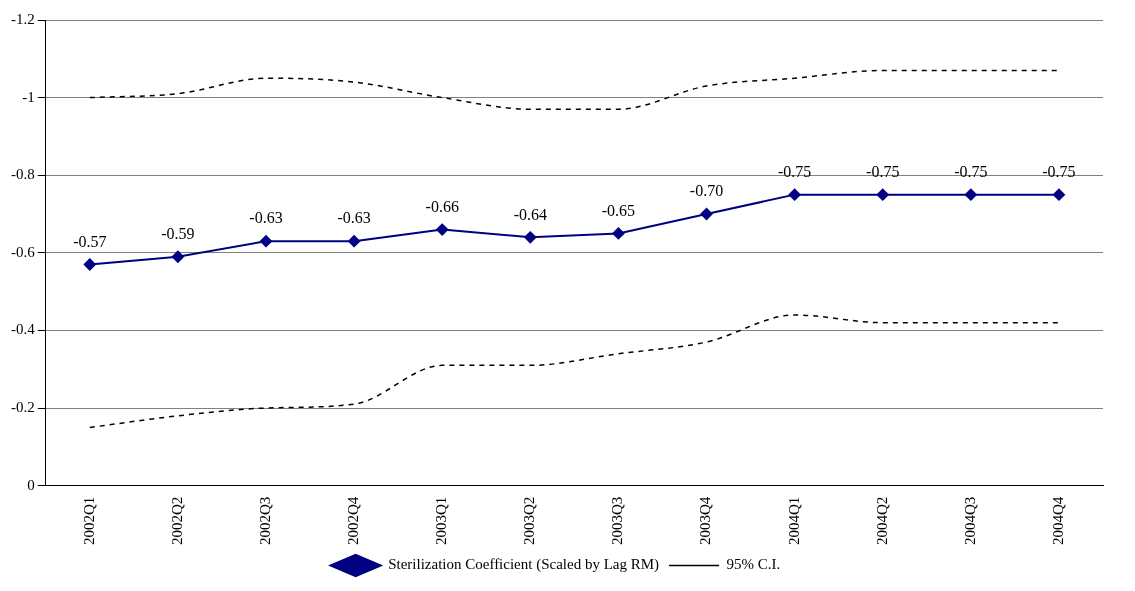 This screenshot has width=1135, height=591. Describe the element at coordinates (524, 565) in the screenshot. I see `legend-label: Sterilization Coefficient (Scaled by Lag RM)` at that location.